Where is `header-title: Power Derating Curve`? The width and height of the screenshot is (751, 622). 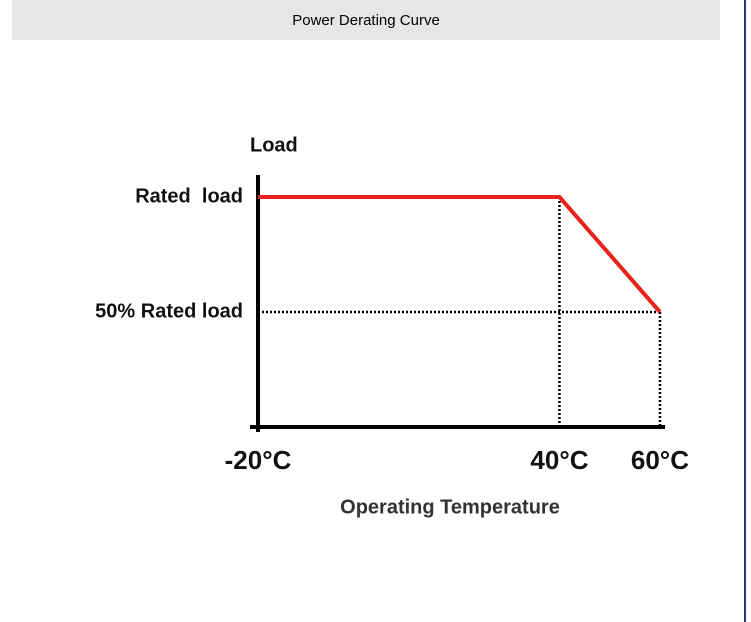 header-title: Power Derating Curve is located at coordinates (366, 20).